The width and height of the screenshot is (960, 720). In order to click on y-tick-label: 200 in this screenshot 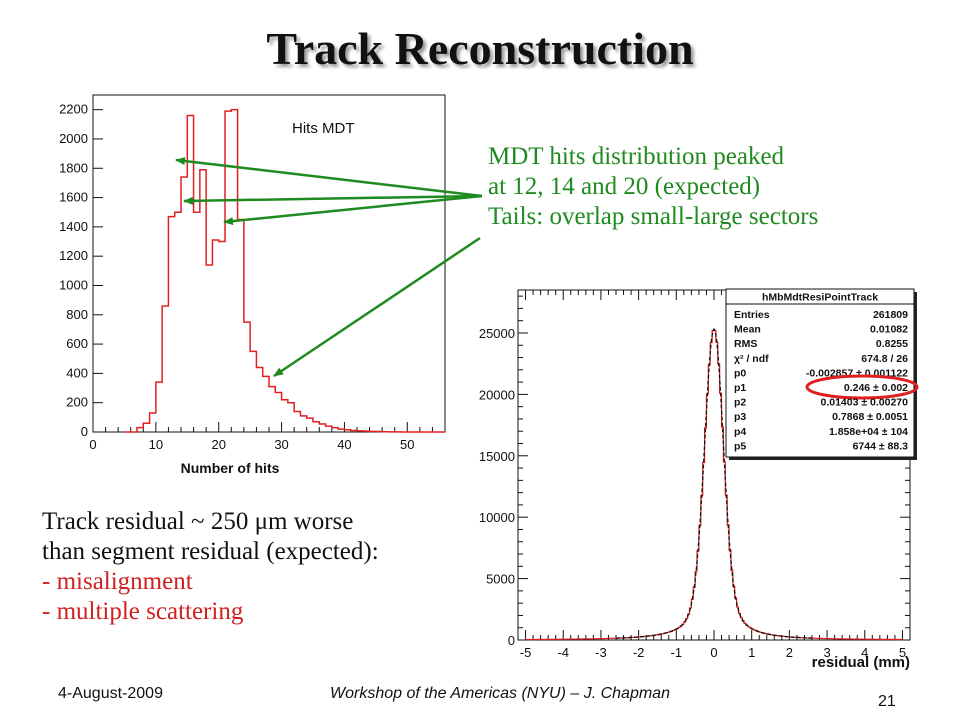, I will do `click(77, 402)`.